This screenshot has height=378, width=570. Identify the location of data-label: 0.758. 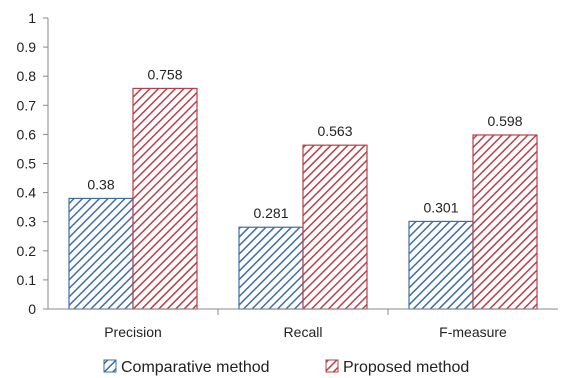
(164, 74).